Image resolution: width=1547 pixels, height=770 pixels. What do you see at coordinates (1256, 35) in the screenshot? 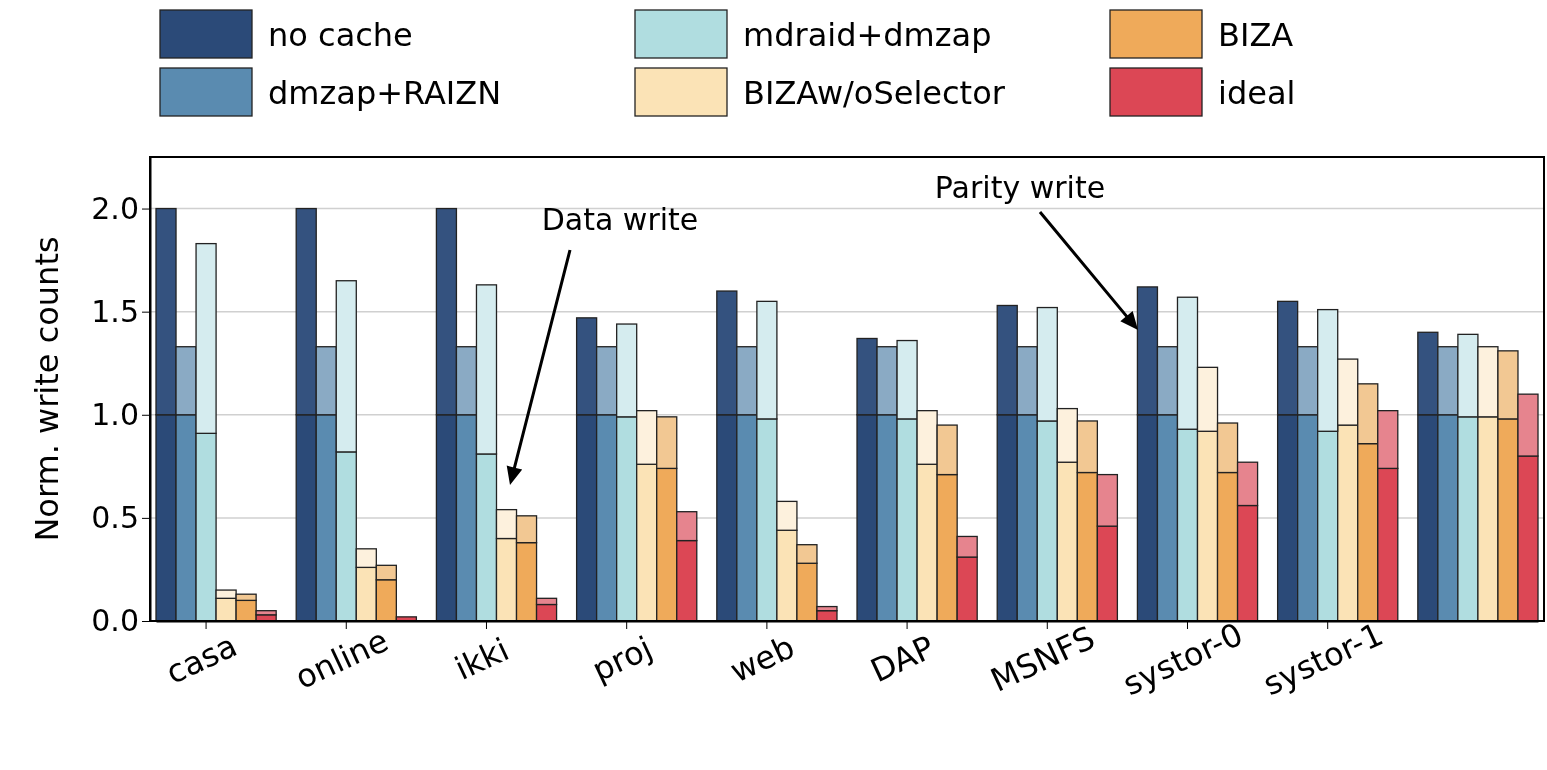
I see `legend-label: BIZA` at bounding box center [1256, 35].